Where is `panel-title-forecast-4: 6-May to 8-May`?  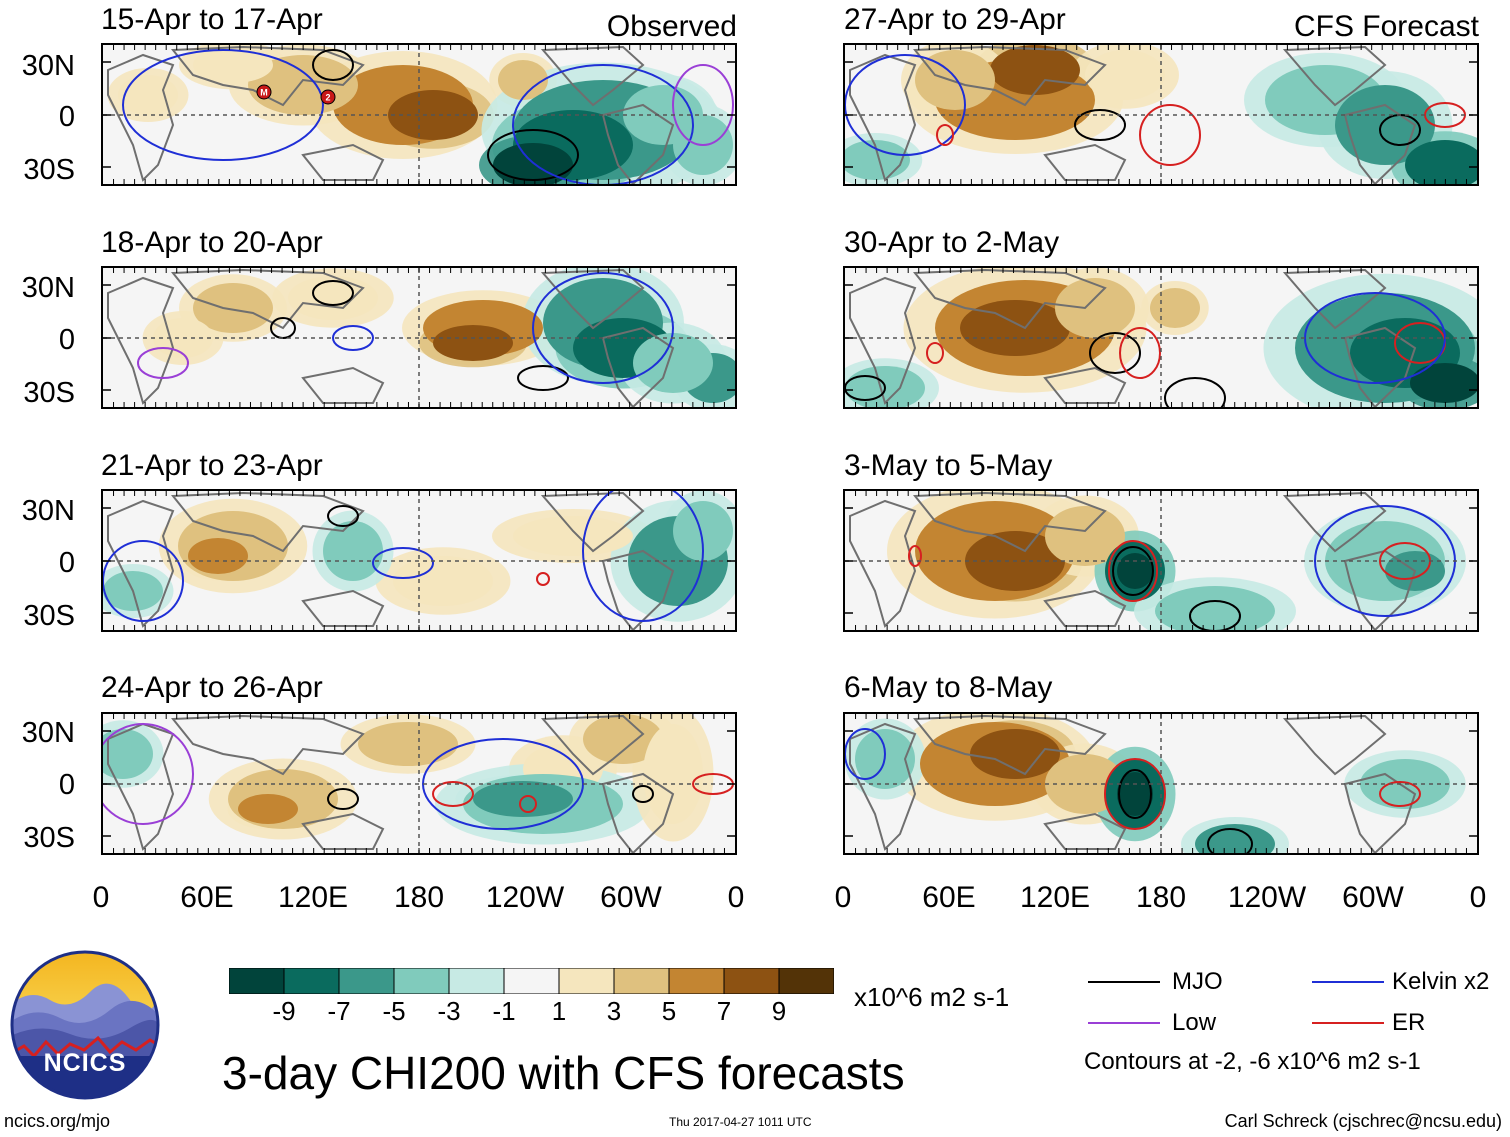
panel-title-forecast-4: 6-May to 8-May is located at coordinates (948, 687).